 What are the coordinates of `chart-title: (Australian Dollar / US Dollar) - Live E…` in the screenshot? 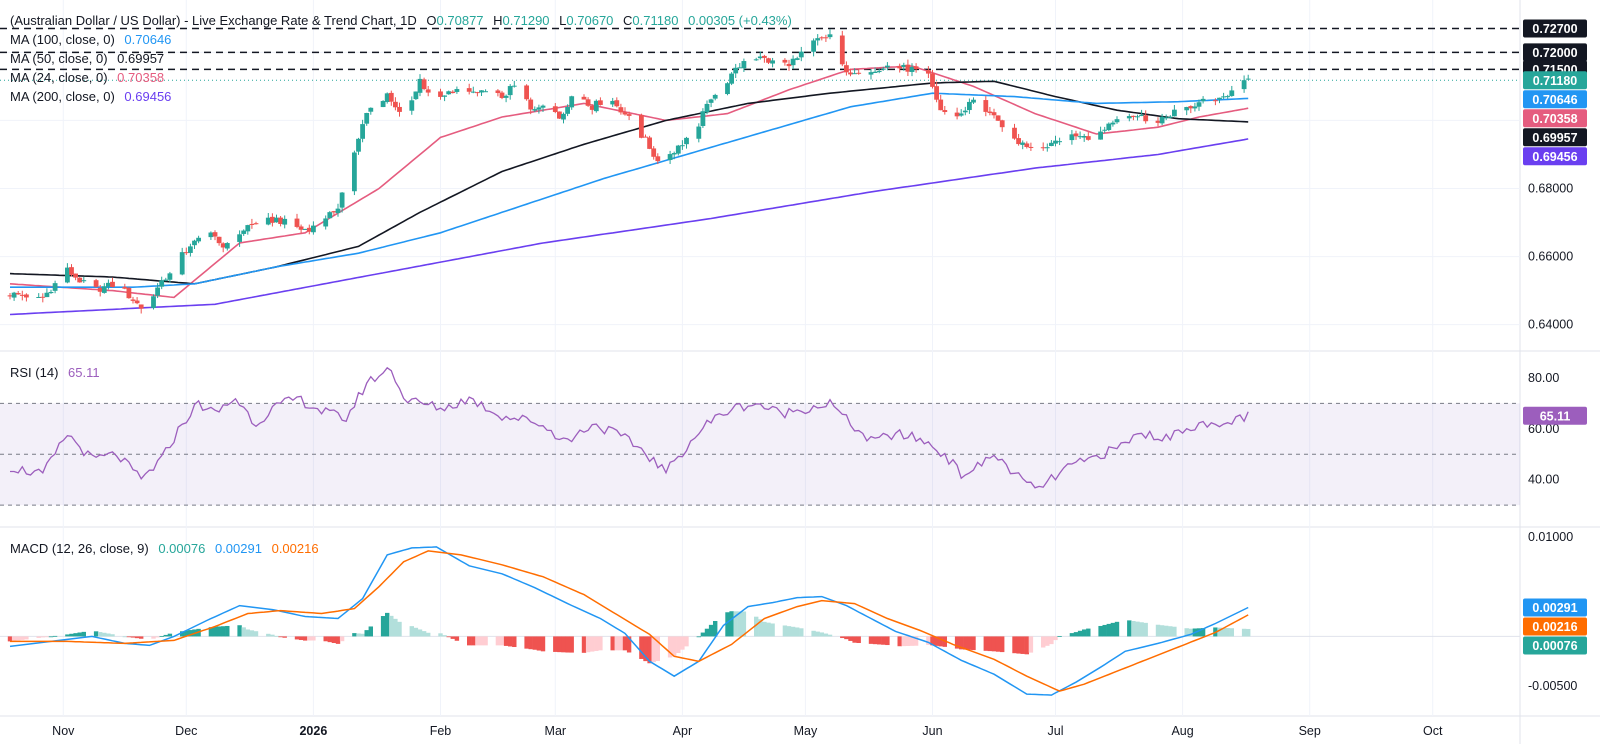 It's located at (401, 20).